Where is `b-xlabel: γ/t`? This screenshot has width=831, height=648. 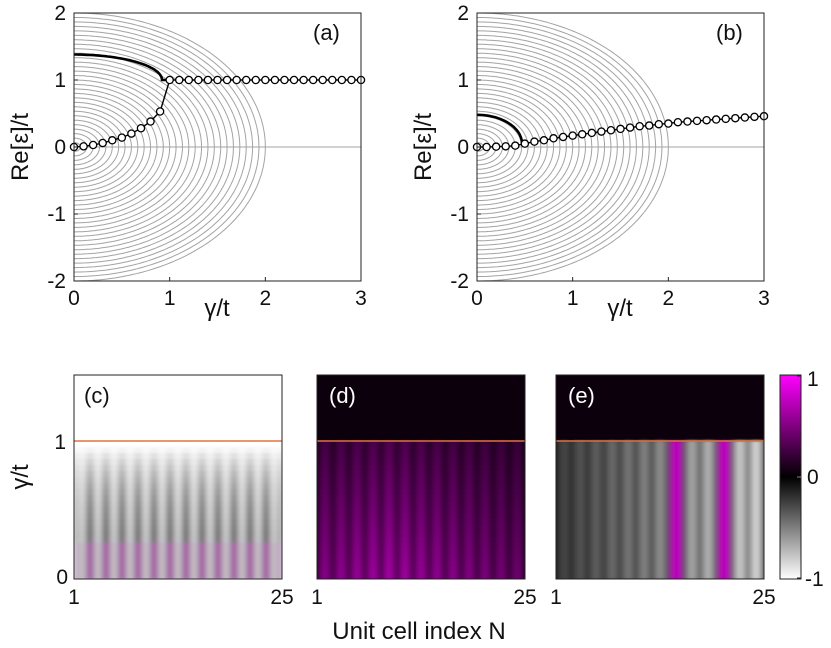 b-xlabel: γ/t is located at coordinates (620, 308).